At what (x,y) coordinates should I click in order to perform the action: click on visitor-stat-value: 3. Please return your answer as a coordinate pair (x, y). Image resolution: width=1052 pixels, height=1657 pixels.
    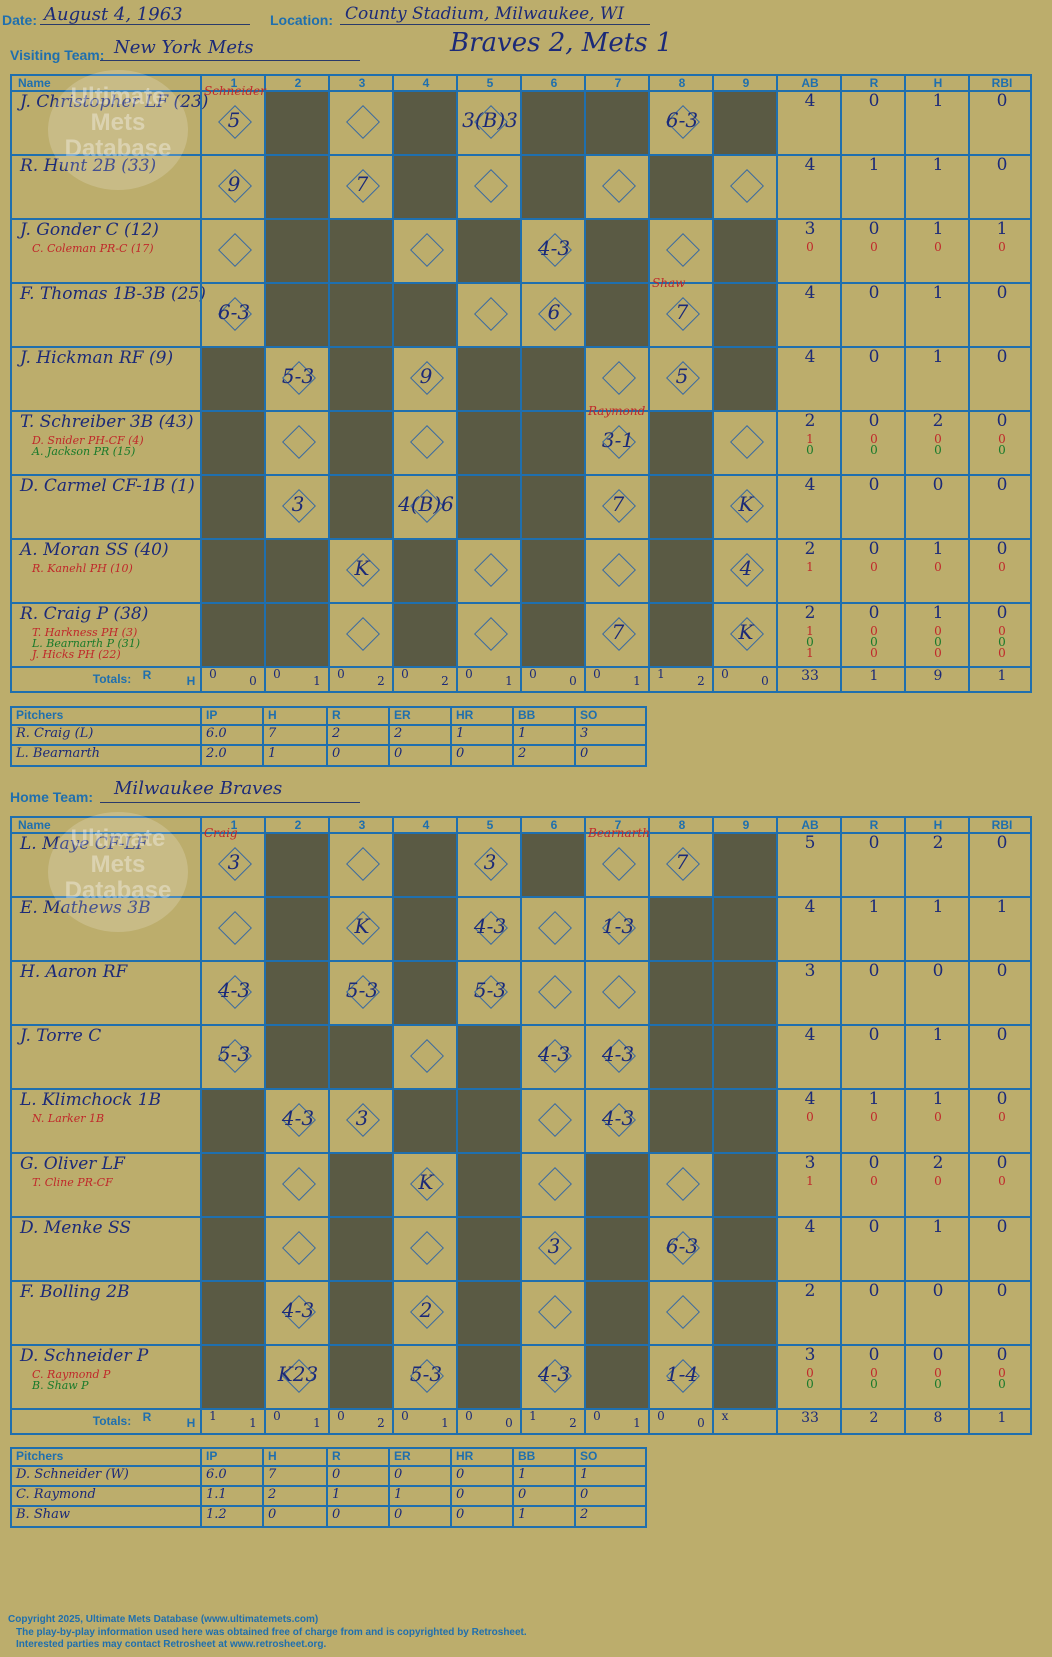
    Looking at the image, I should click on (810, 229).